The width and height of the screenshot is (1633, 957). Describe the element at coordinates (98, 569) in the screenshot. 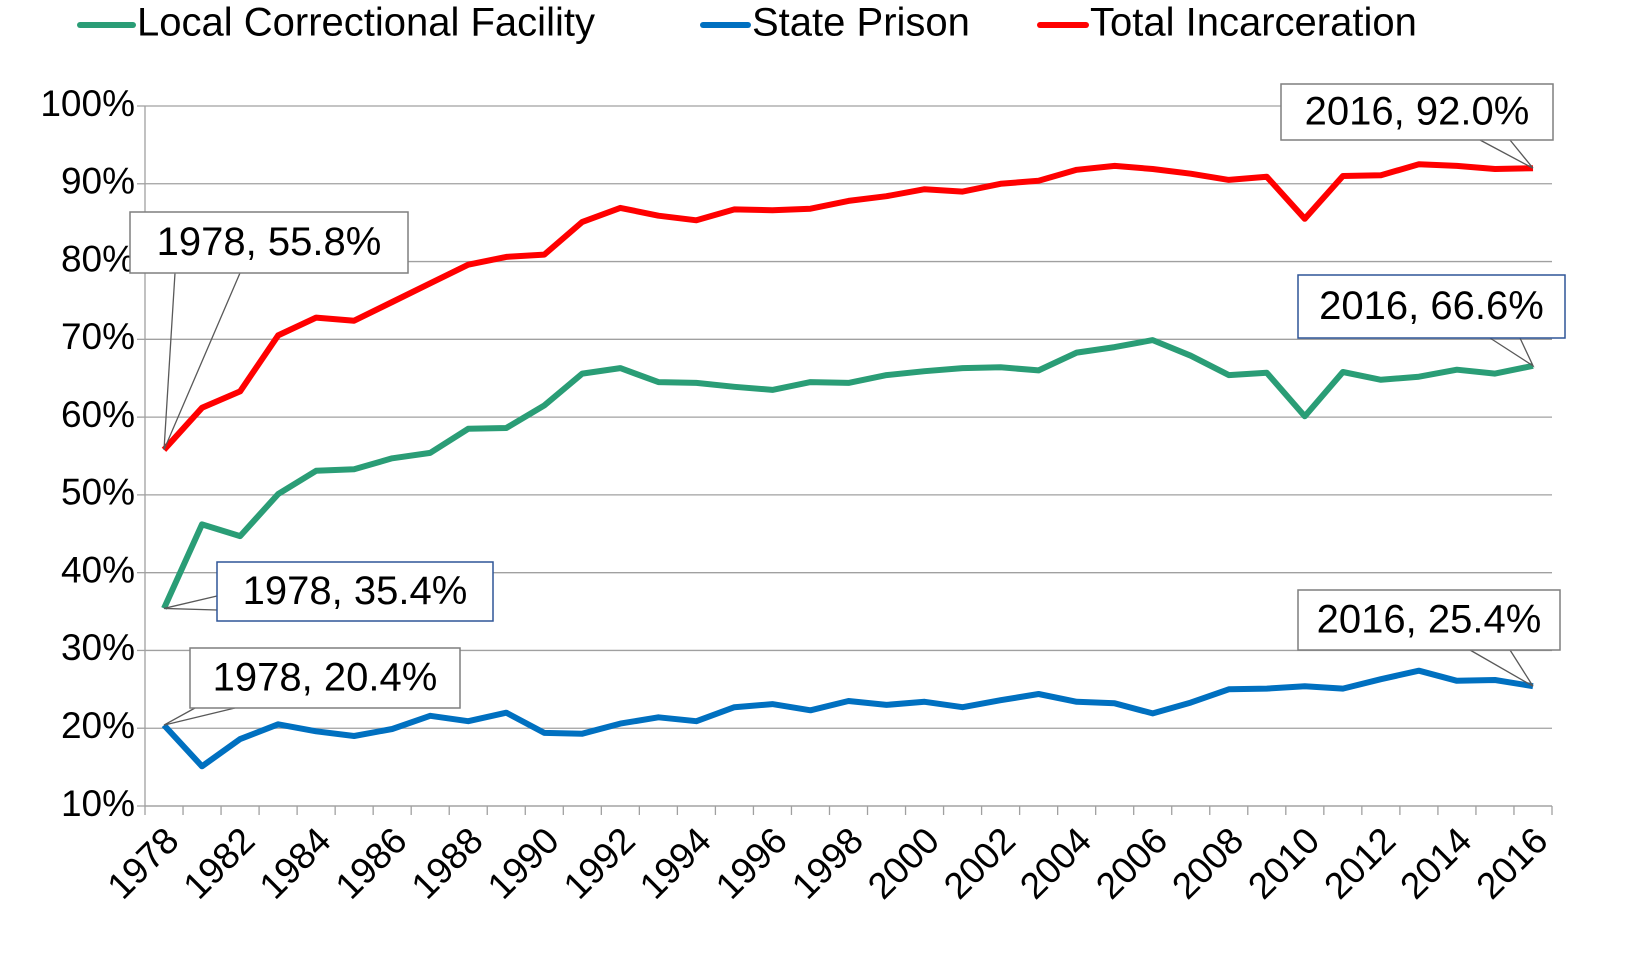

I see `y-tick-label: 40%` at that location.